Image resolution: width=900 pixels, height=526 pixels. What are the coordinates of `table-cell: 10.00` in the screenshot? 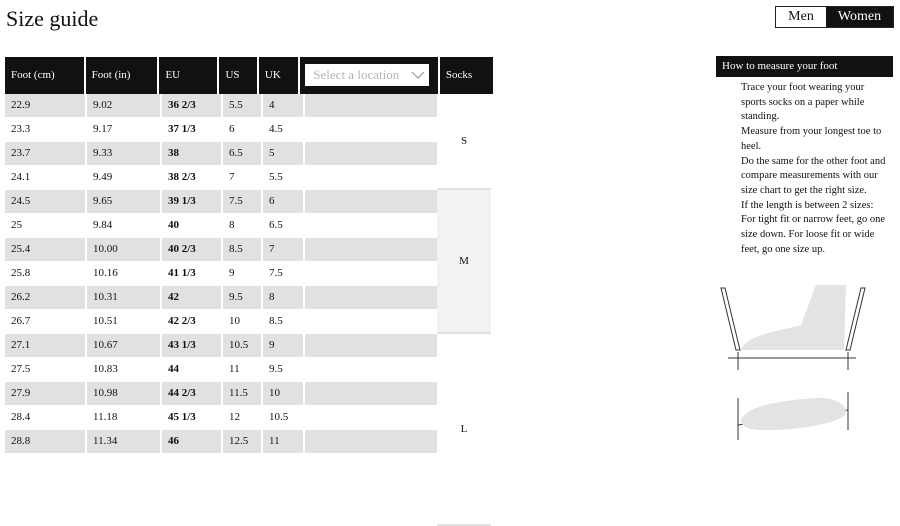 It's located at (123, 249).